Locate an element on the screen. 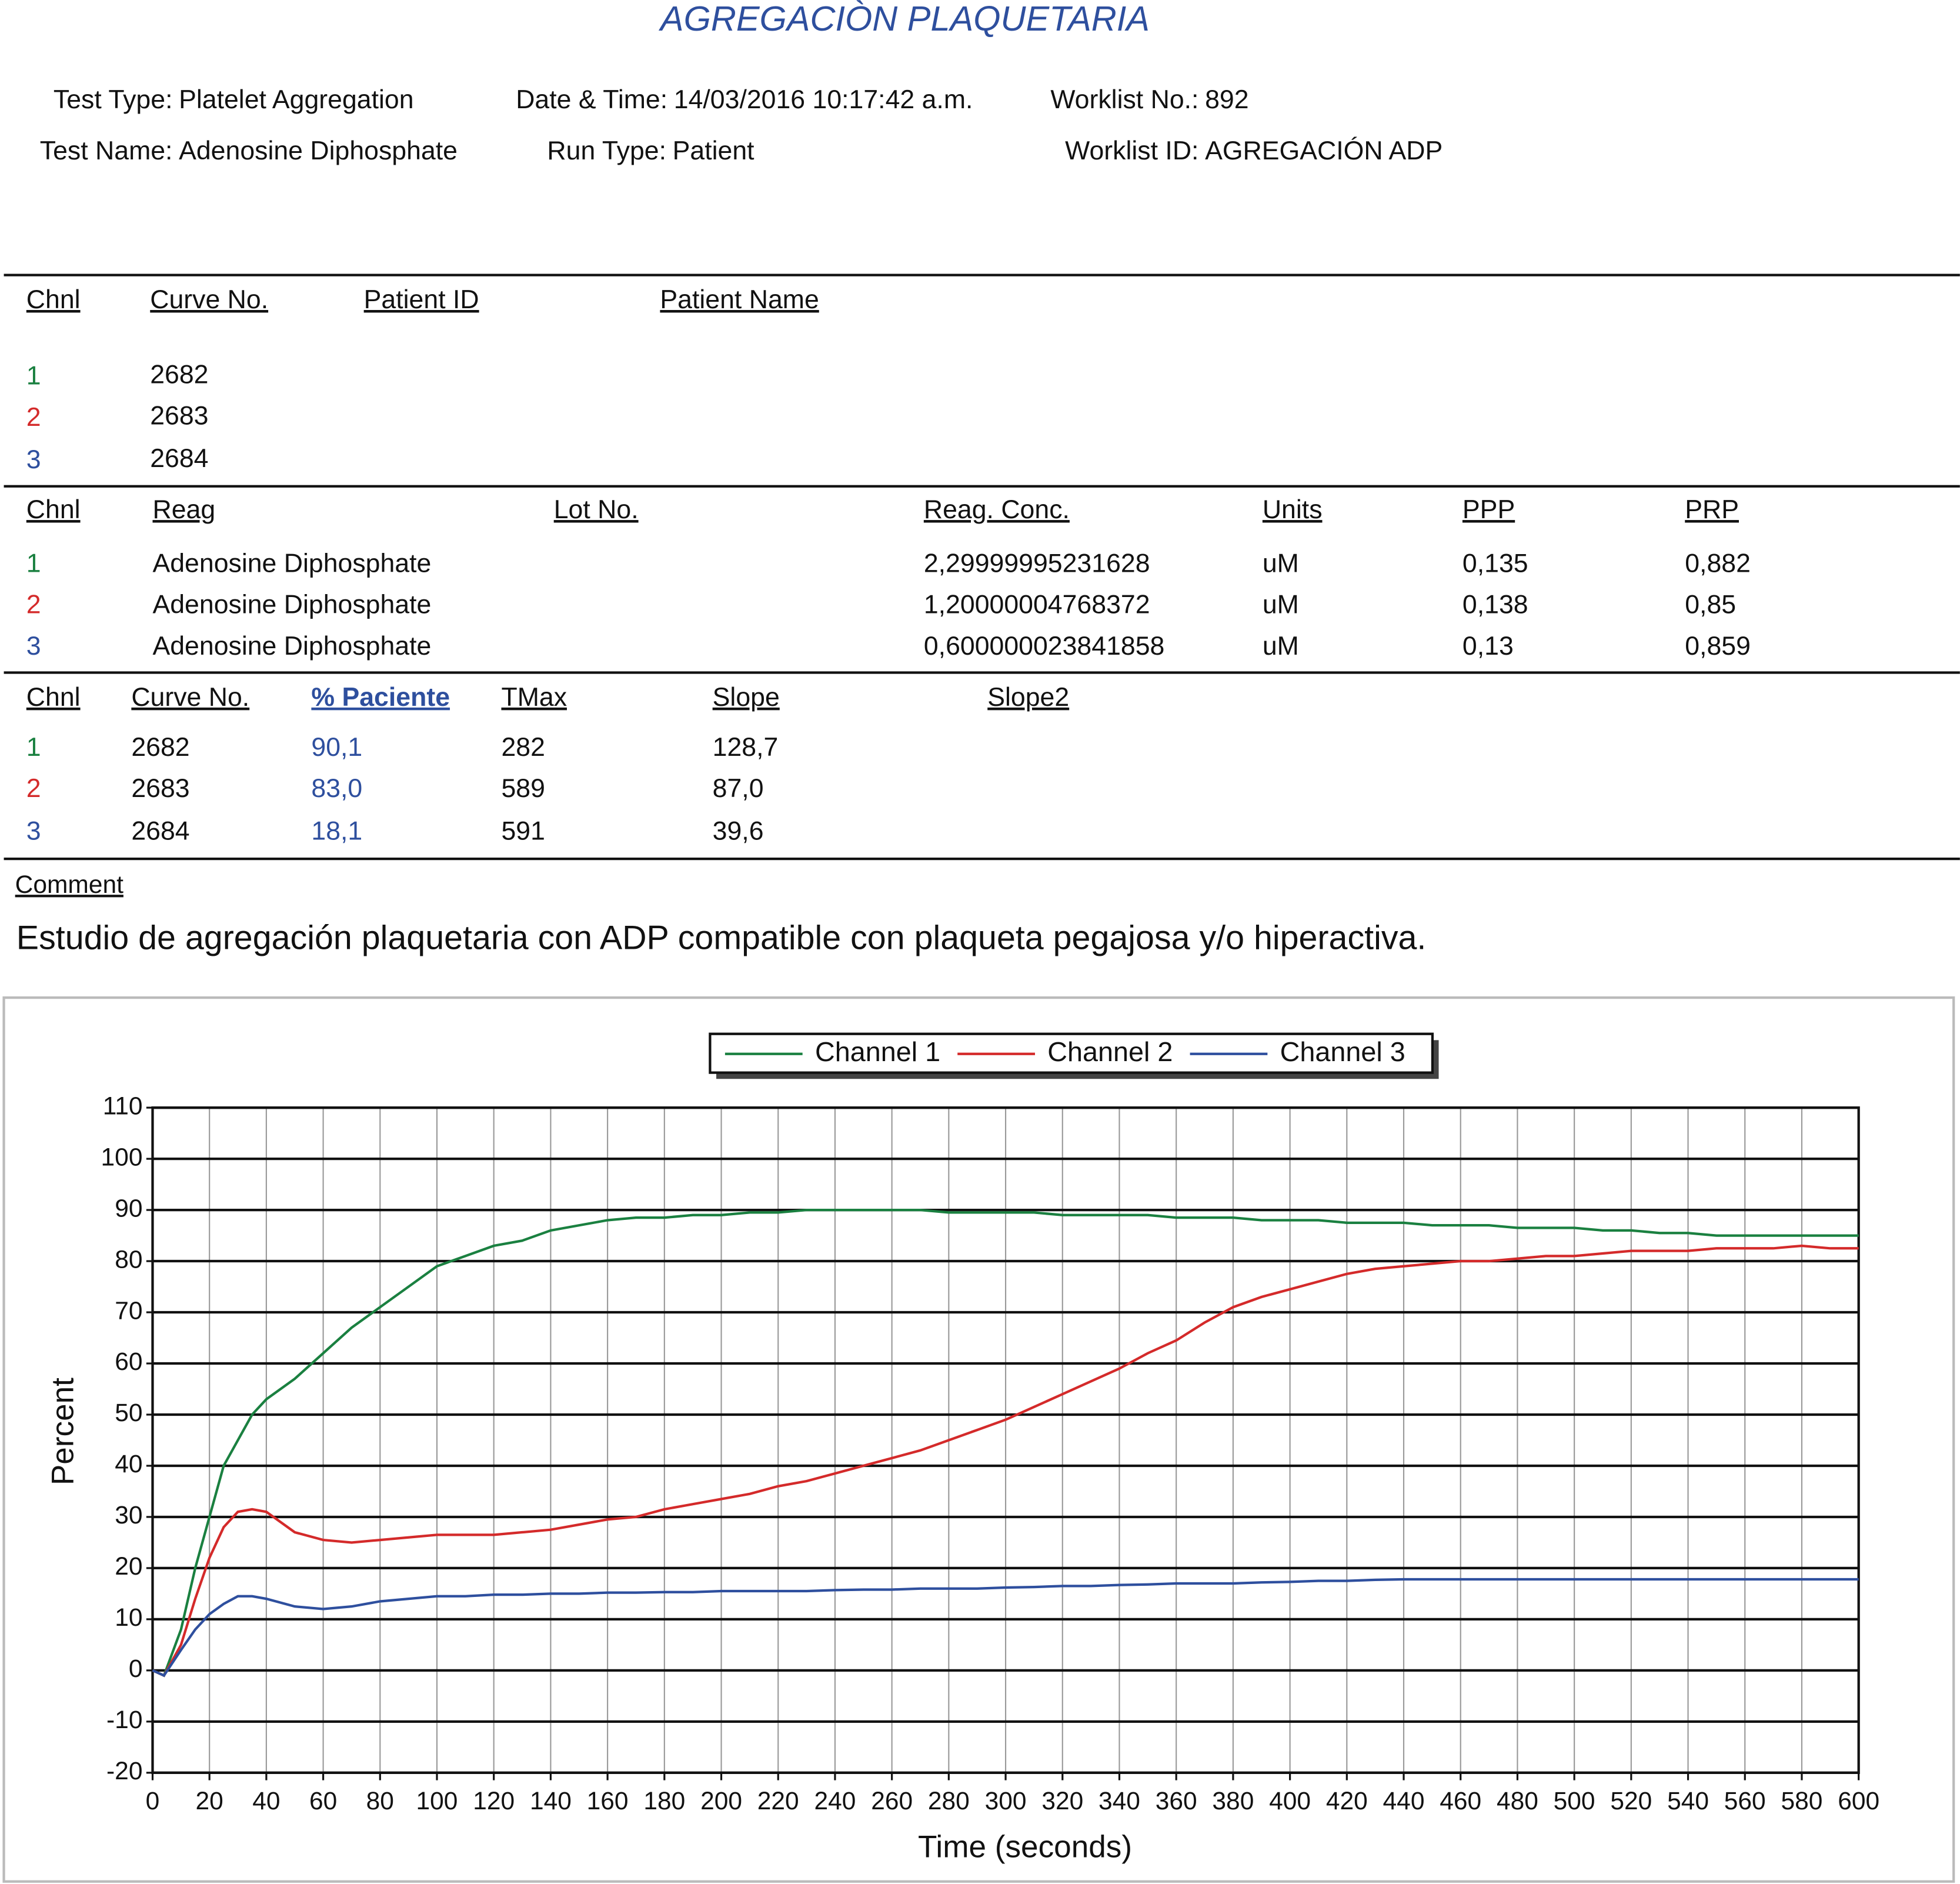 Image resolution: width=1960 pixels, height=1884 pixels. table-cell: 0,600000023841858 is located at coordinates (1044, 646).